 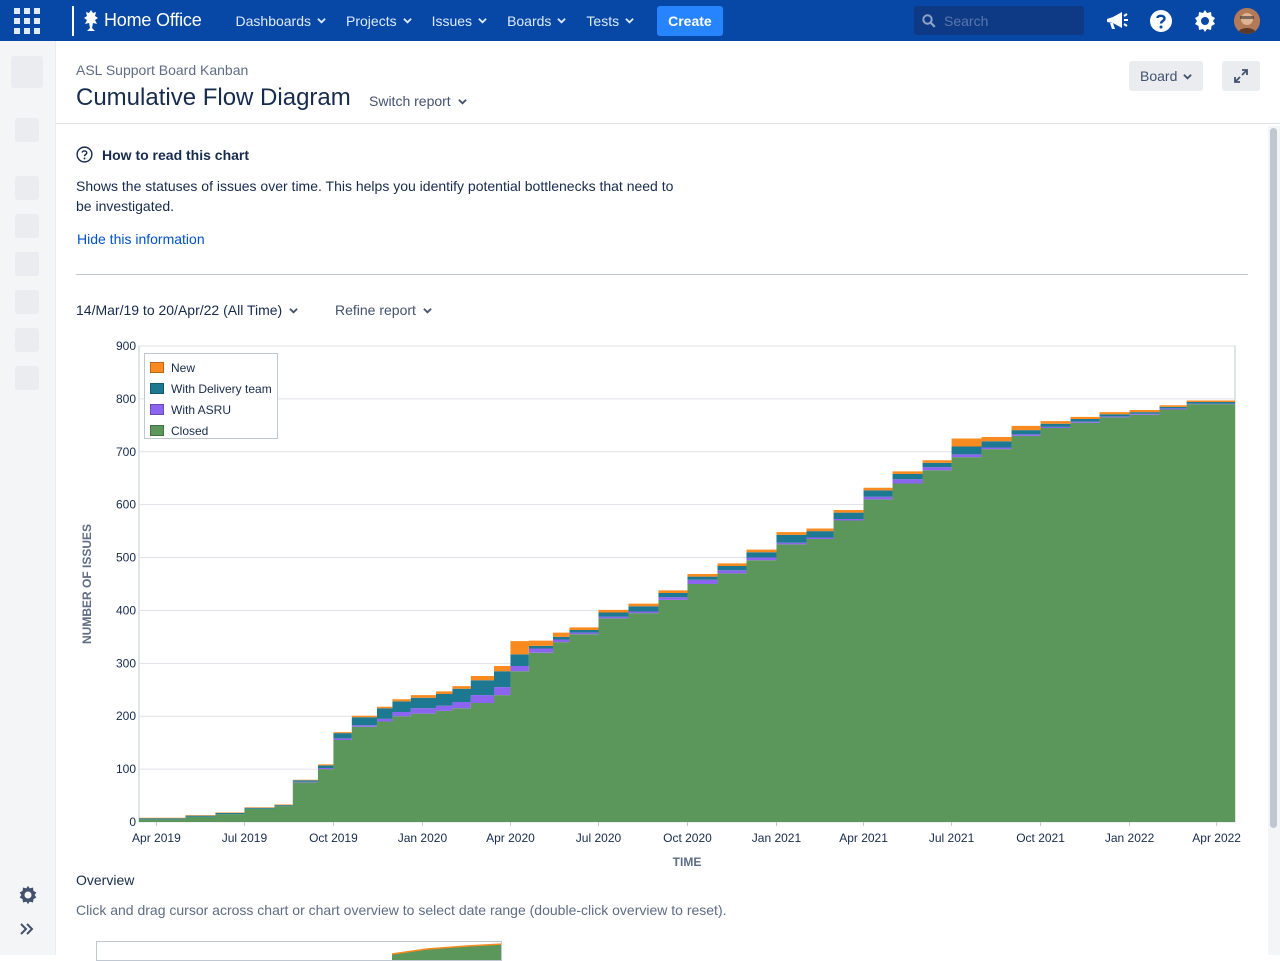 What do you see at coordinates (599, 838) in the screenshot?
I see `x-tick-label: Jul 2020` at bounding box center [599, 838].